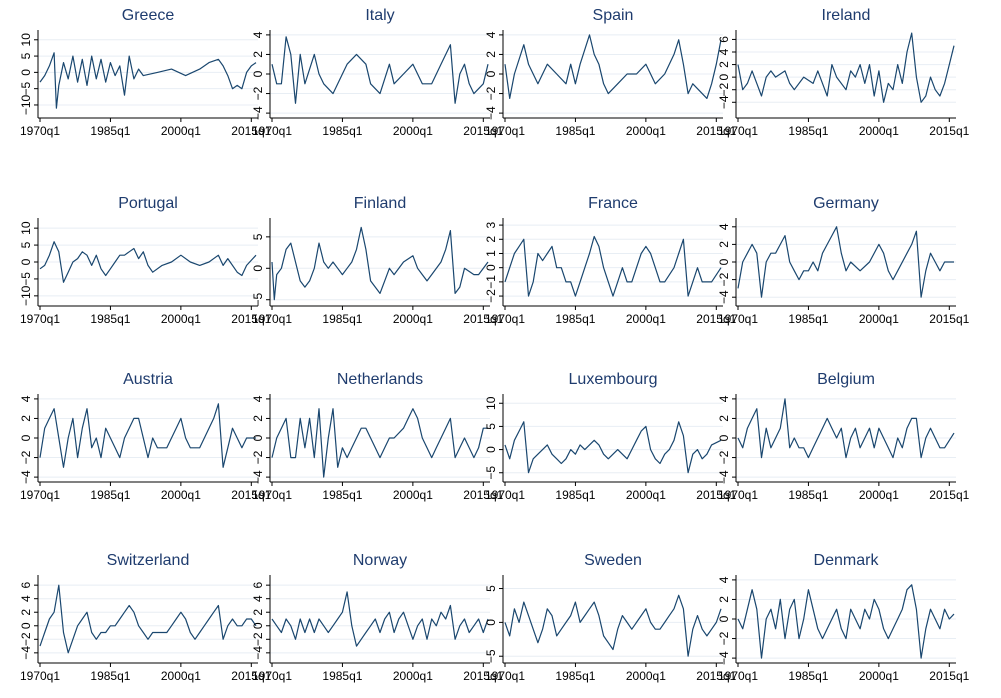 The height and width of the screenshot is (698, 1001). What do you see at coordinates (843, 617) in the screenshot?
I see `chart-panel-denmark: Denmark −4 −2 0 2 4 1970q1 1985q1 2000q1 2015q1` at bounding box center [843, 617].